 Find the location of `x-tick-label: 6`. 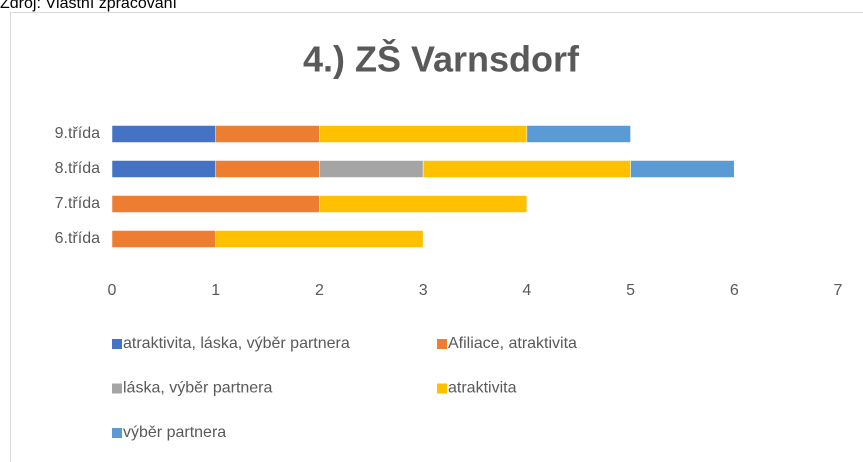

x-tick-label: 6 is located at coordinates (734, 290).